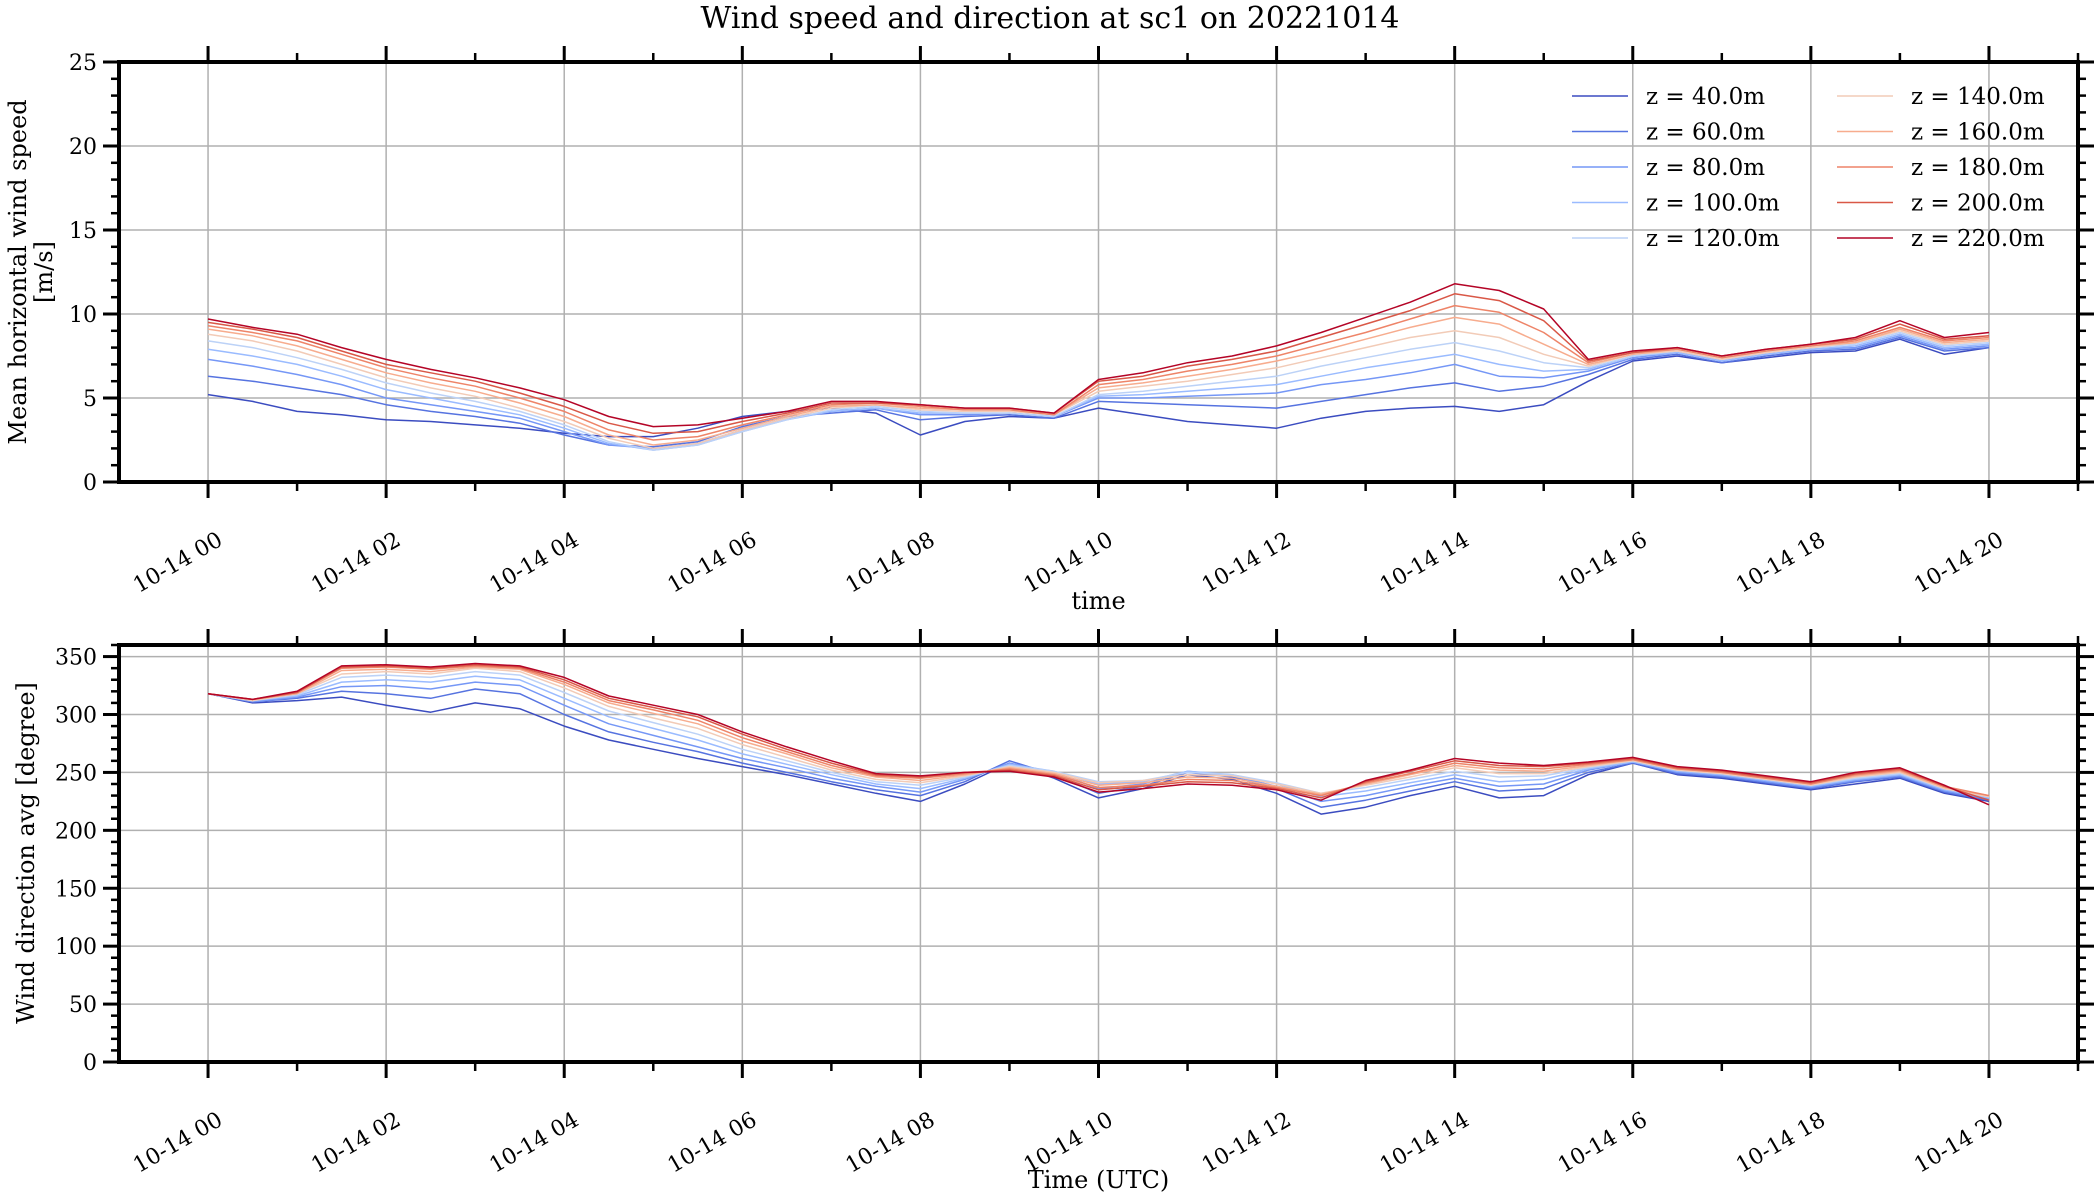 The height and width of the screenshot is (1200, 2100). Describe the element at coordinates (1978, 204) in the screenshot. I see `legend-label: z = 200.0m` at that location.